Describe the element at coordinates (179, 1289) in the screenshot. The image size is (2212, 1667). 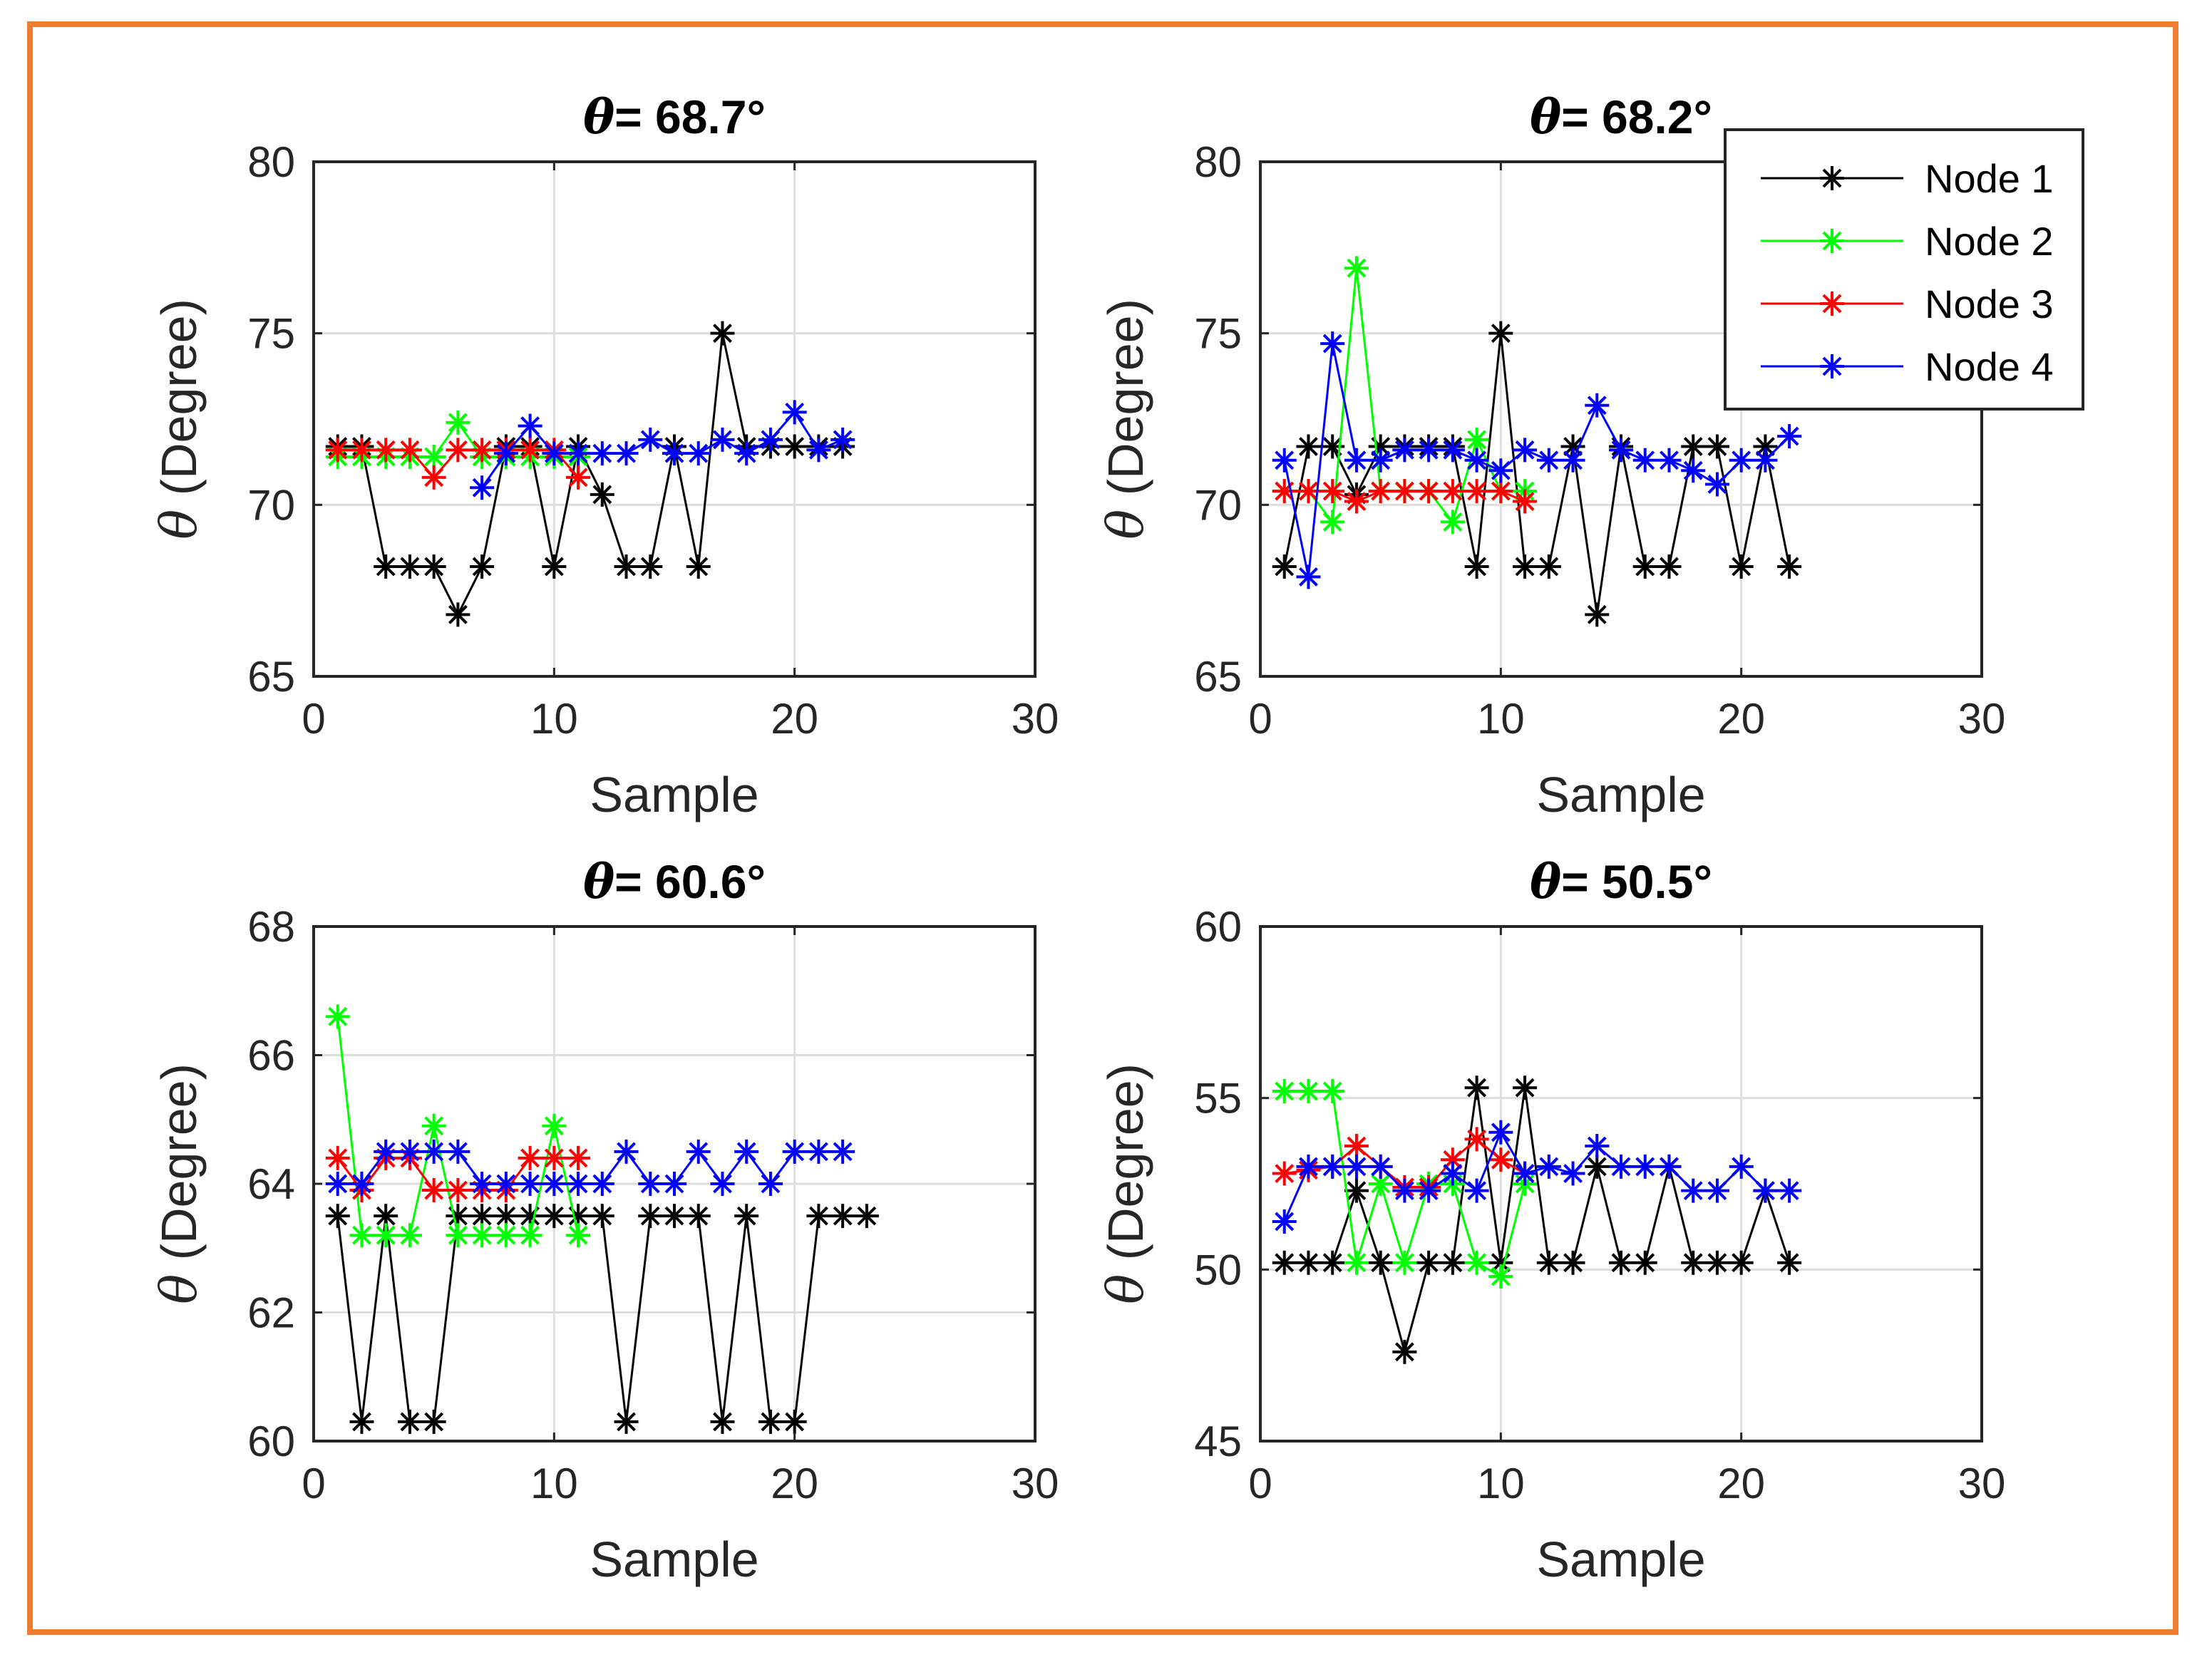
I see `y-axis-label-symbol: θ` at that location.